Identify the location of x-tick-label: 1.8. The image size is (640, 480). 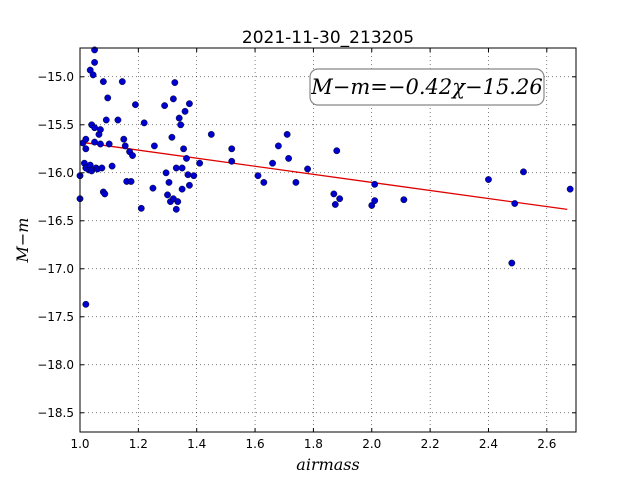
(313, 444).